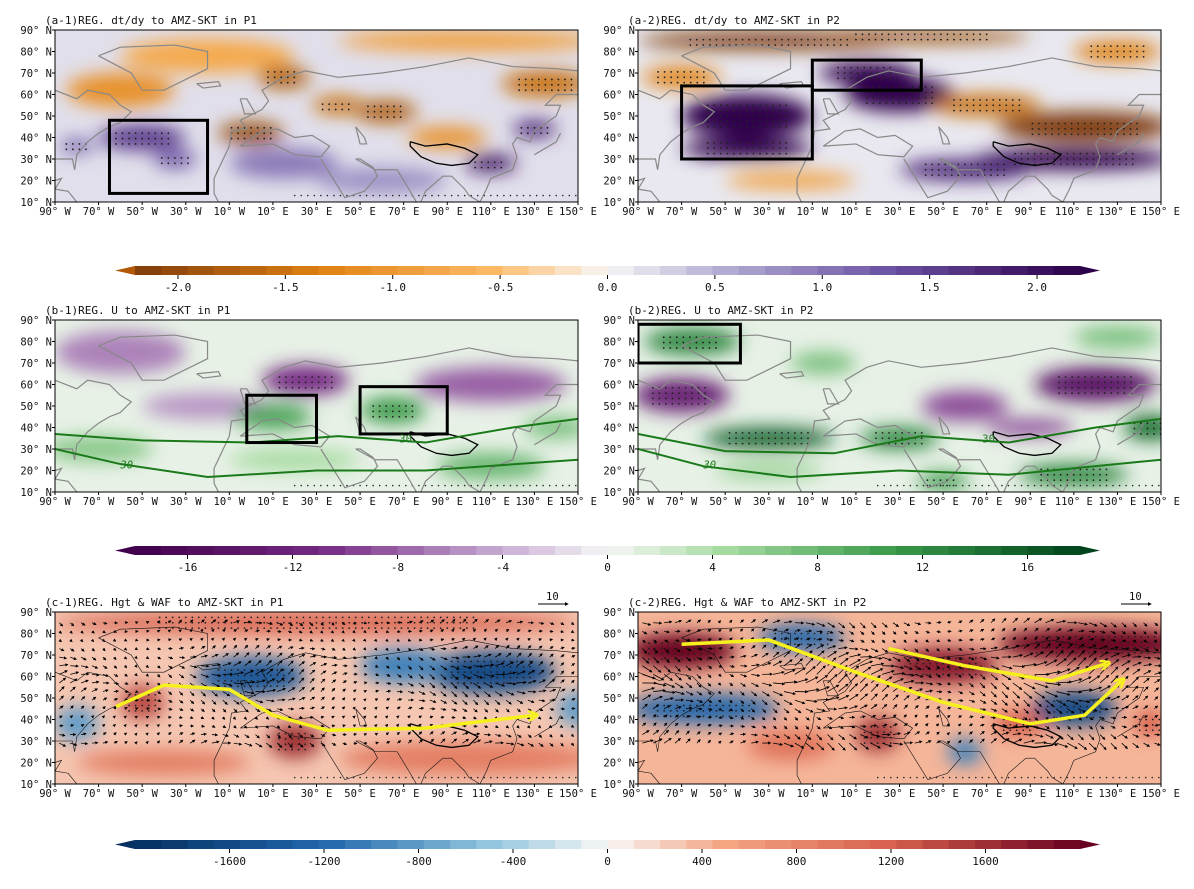  What do you see at coordinates (690, 343) in the screenshot?
I see `region-box` at bounding box center [690, 343].